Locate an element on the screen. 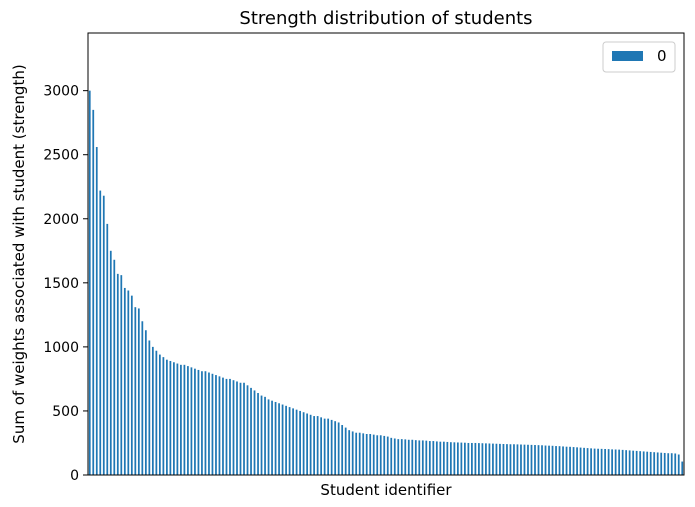 This screenshot has width=695, height=507. x-axis-label: Student identifier is located at coordinates (386, 490).